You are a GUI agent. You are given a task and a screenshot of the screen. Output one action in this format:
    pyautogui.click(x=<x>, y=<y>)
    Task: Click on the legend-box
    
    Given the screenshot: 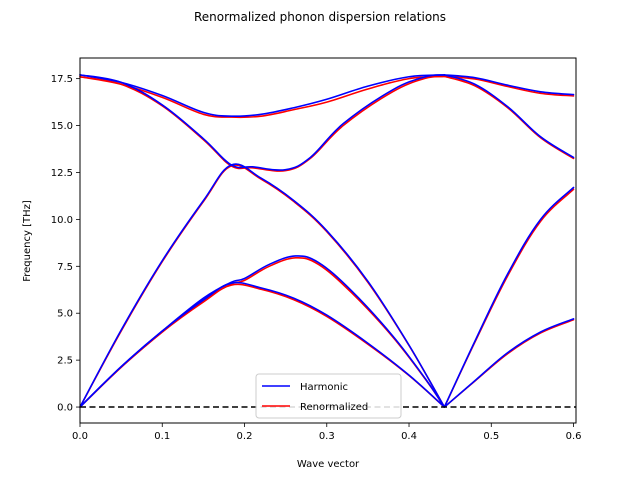 What is the action you would take?
    pyautogui.click(x=328, y=396)
    